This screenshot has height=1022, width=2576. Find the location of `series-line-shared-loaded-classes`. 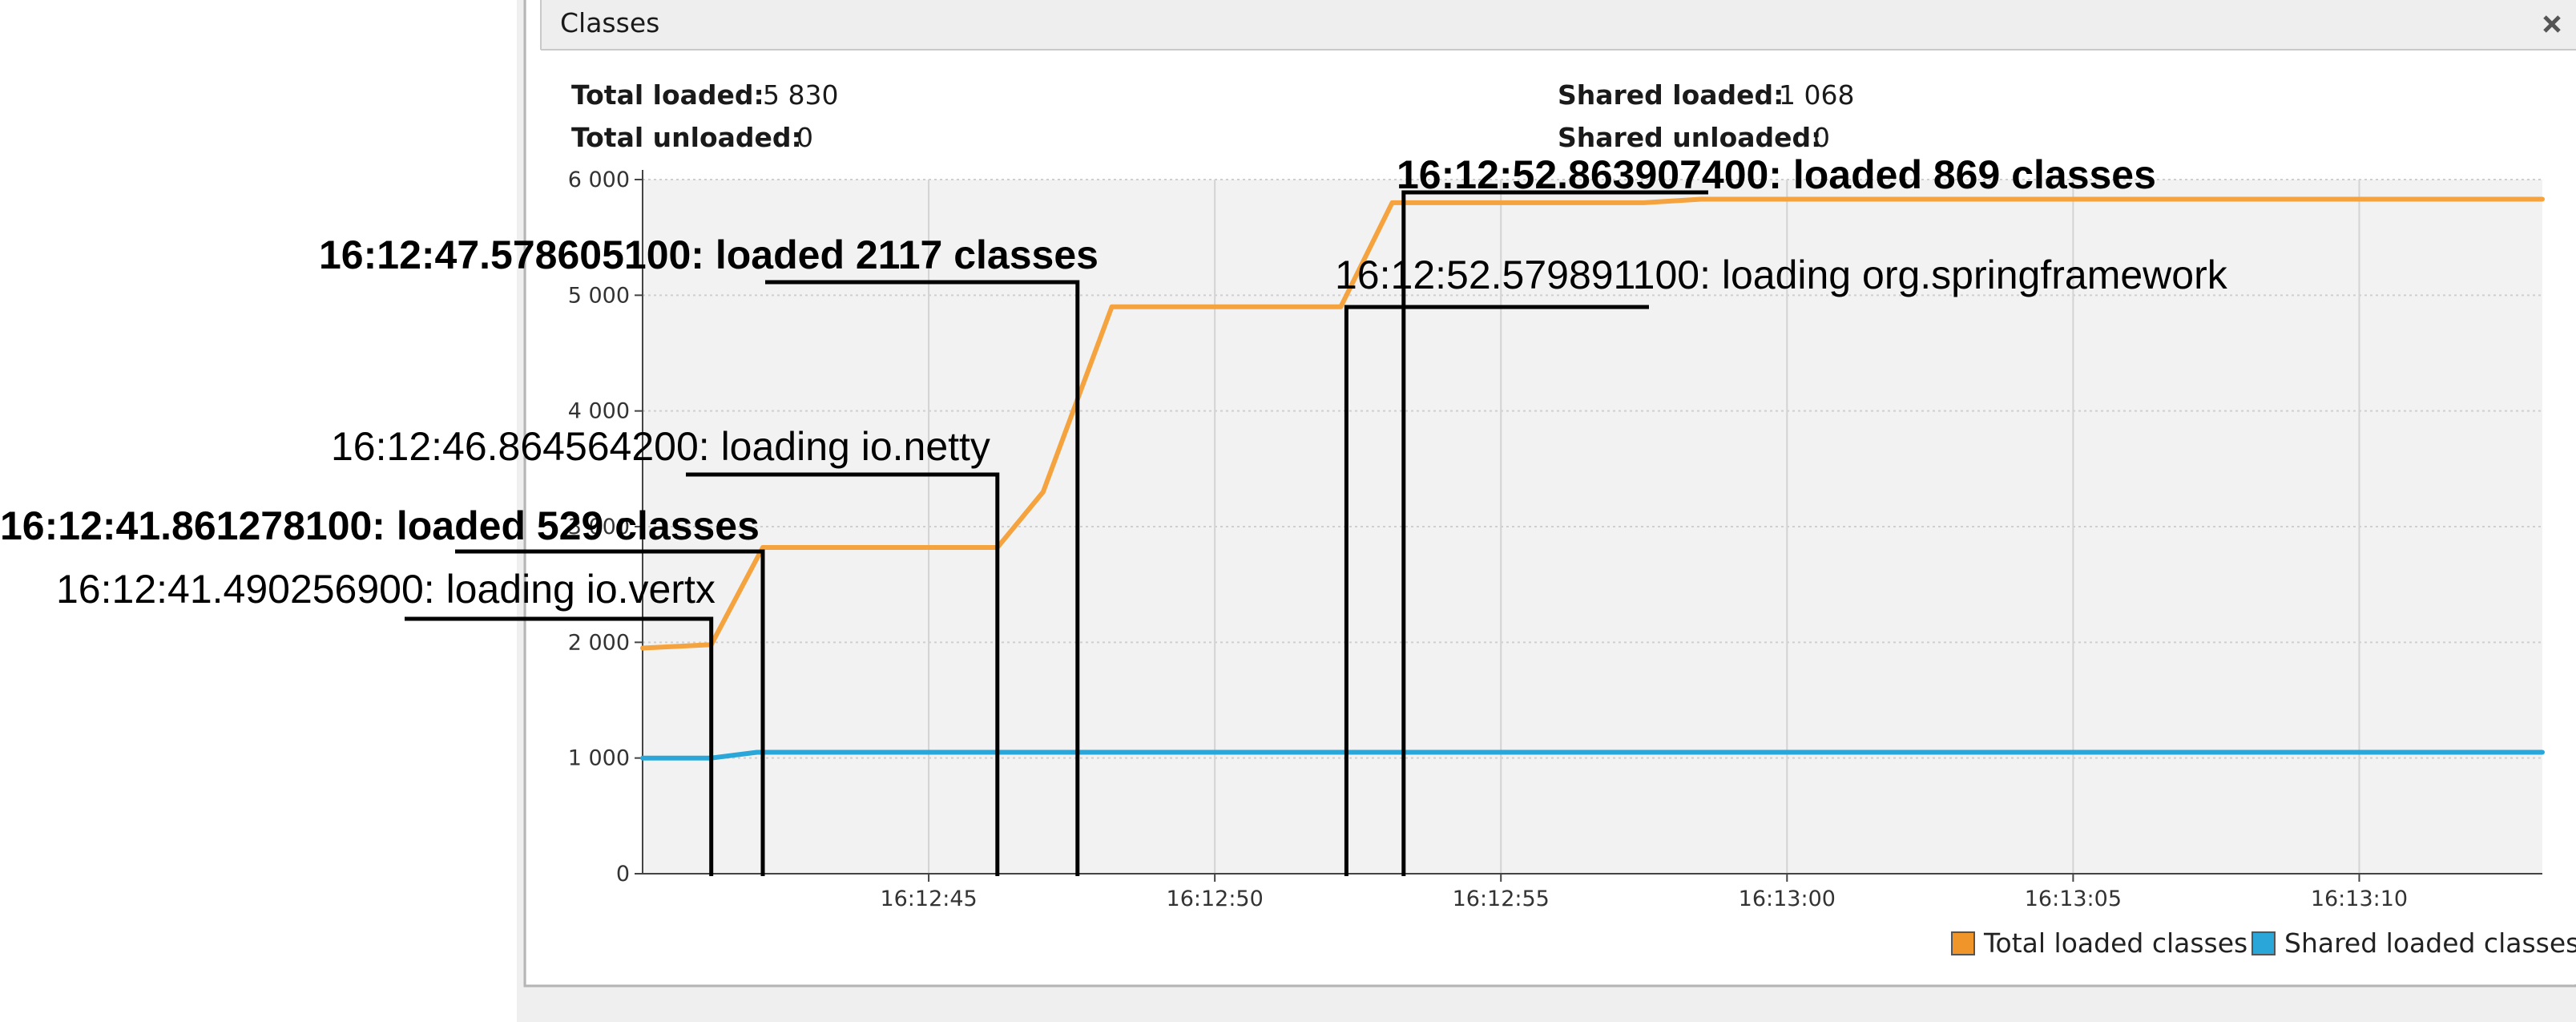

series-line-shared-loaded-classes is located at coordinates (1592, 755).